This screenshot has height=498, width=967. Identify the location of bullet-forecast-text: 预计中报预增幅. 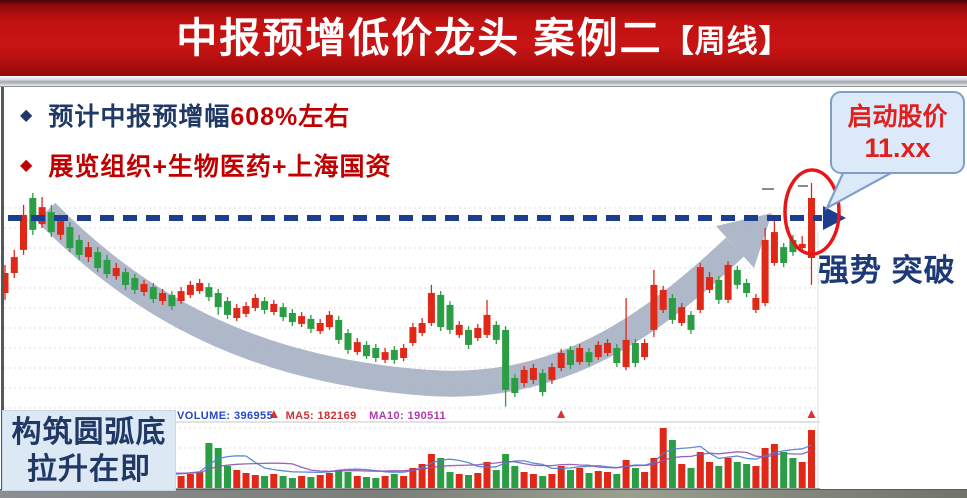
(139, 117).